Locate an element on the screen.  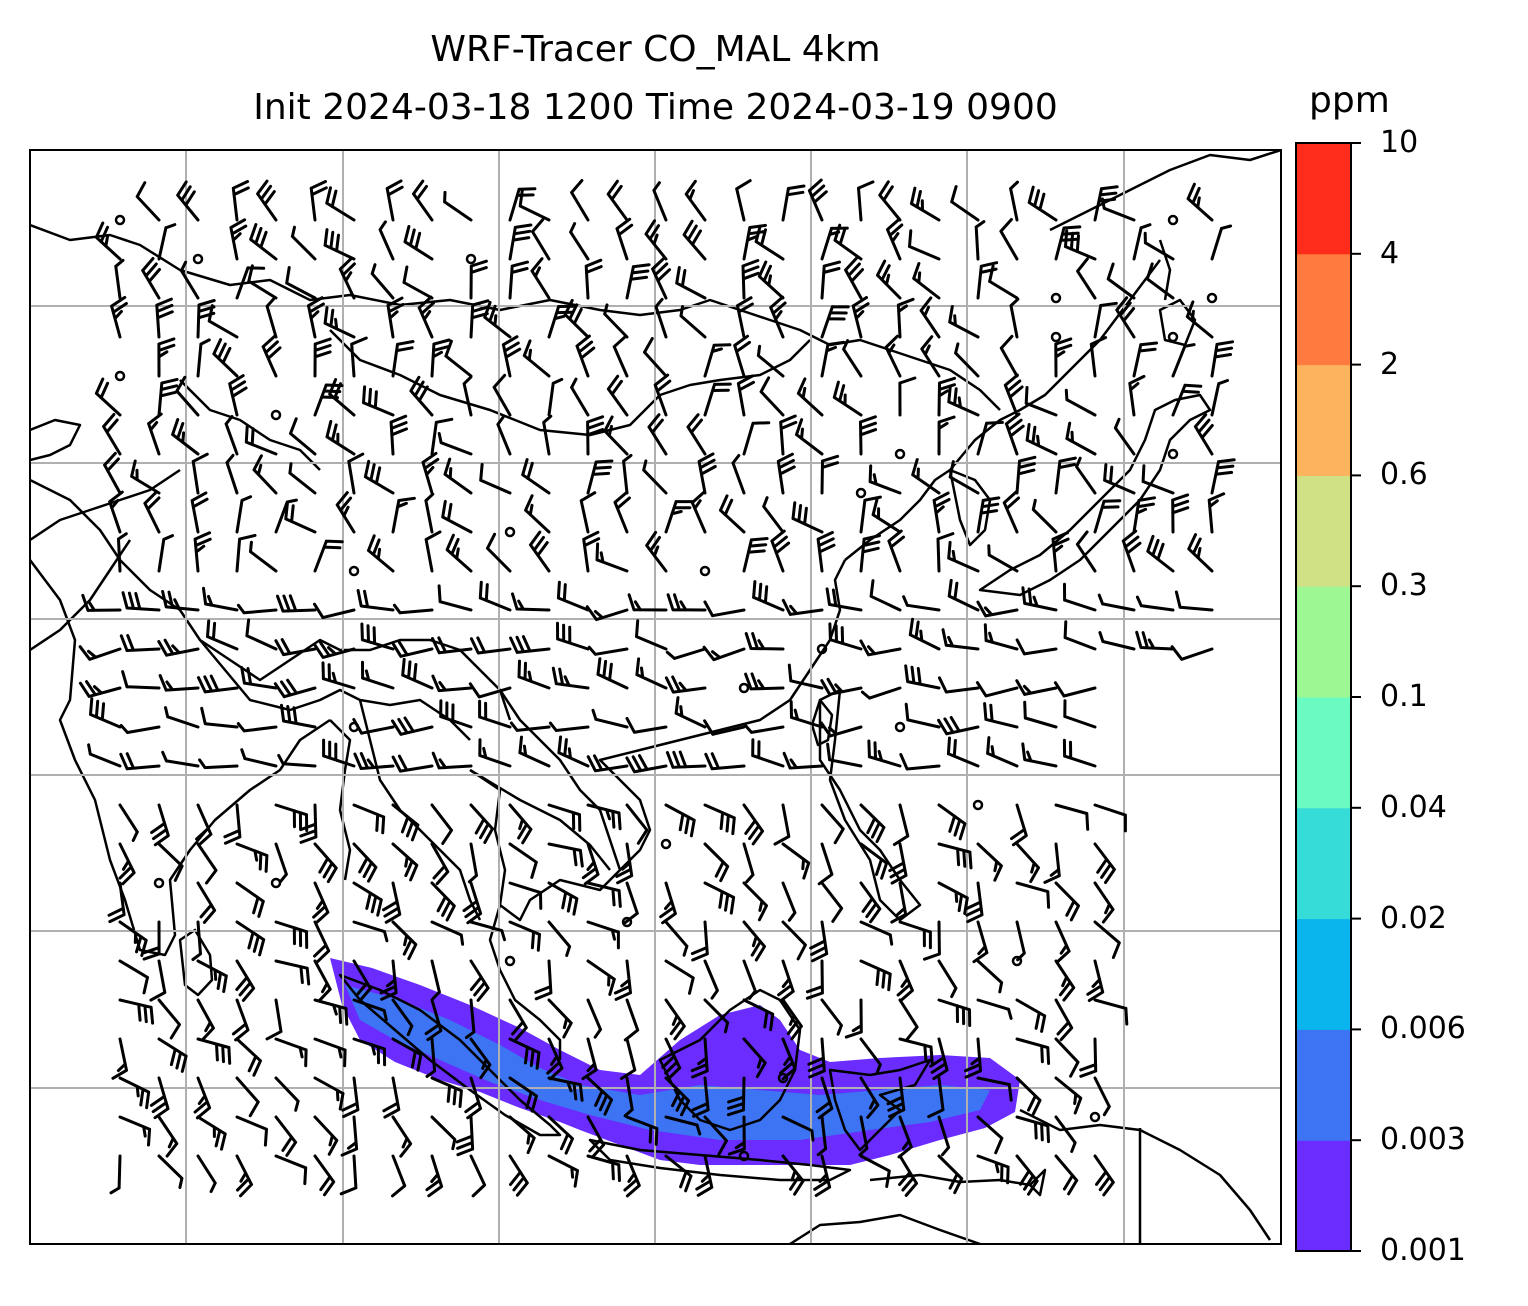
border-china-kazakh is located at coordinates (250, 425).